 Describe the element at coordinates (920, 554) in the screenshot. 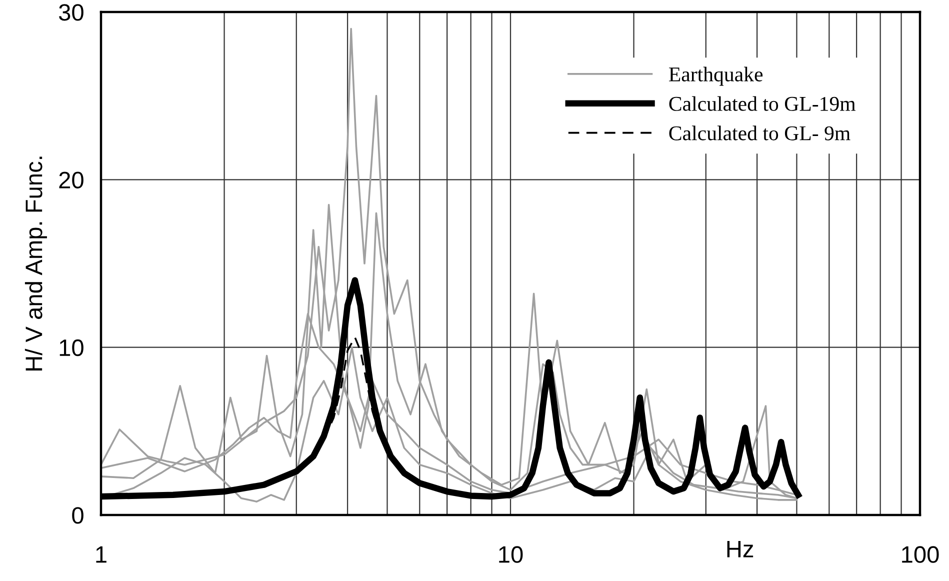

I see `x-tick-label: 100` at that location.